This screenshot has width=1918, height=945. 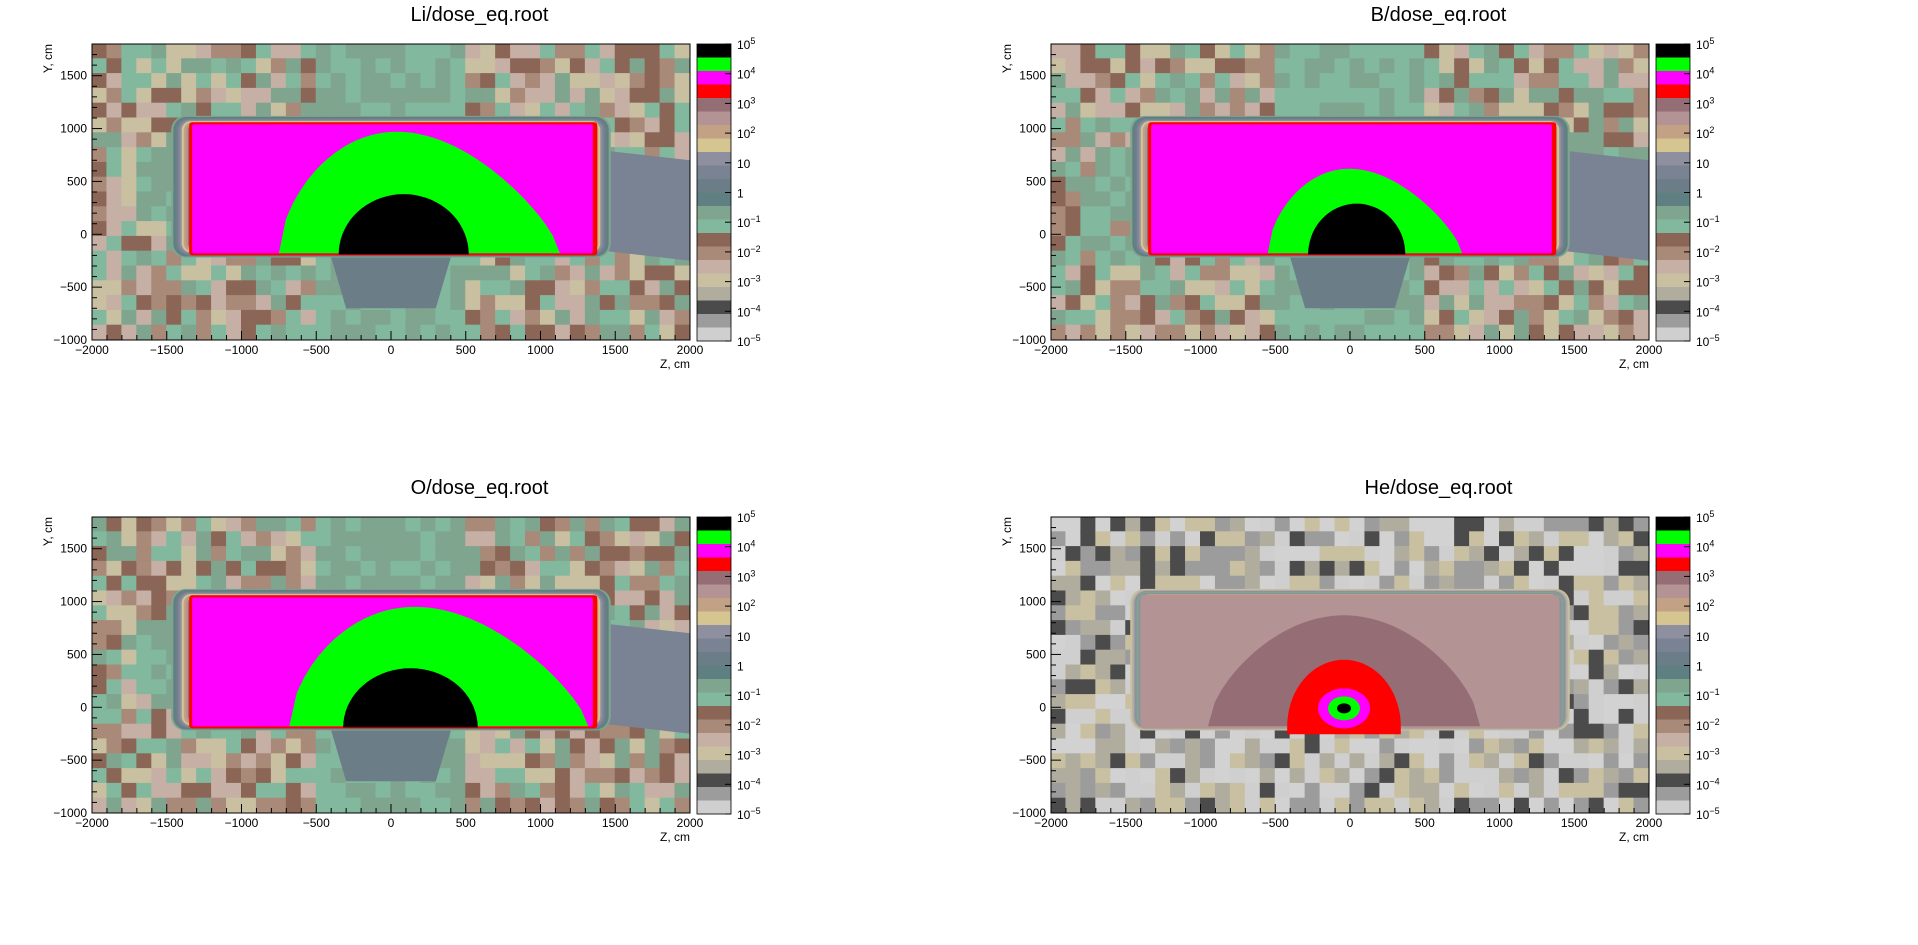 What do you see at coordinates (749, 252) in the screenshot?
I see `colorbar-label: 10⁻²` at bounding box center [749, 252].